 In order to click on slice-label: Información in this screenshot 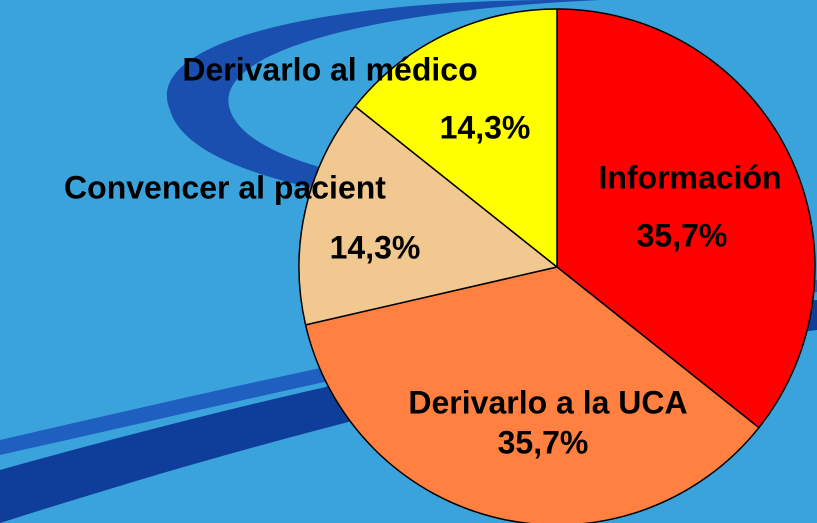, I will do `click(689, 177)`.